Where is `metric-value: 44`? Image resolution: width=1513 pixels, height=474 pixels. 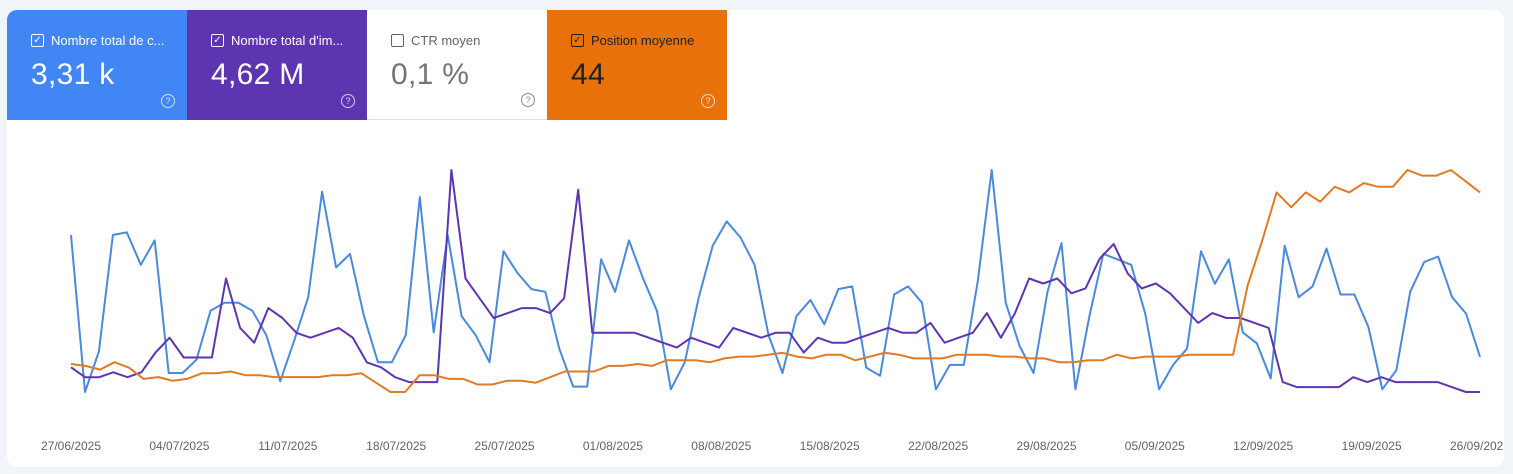 metric-value: 44 is located at coordinates (588, 74).